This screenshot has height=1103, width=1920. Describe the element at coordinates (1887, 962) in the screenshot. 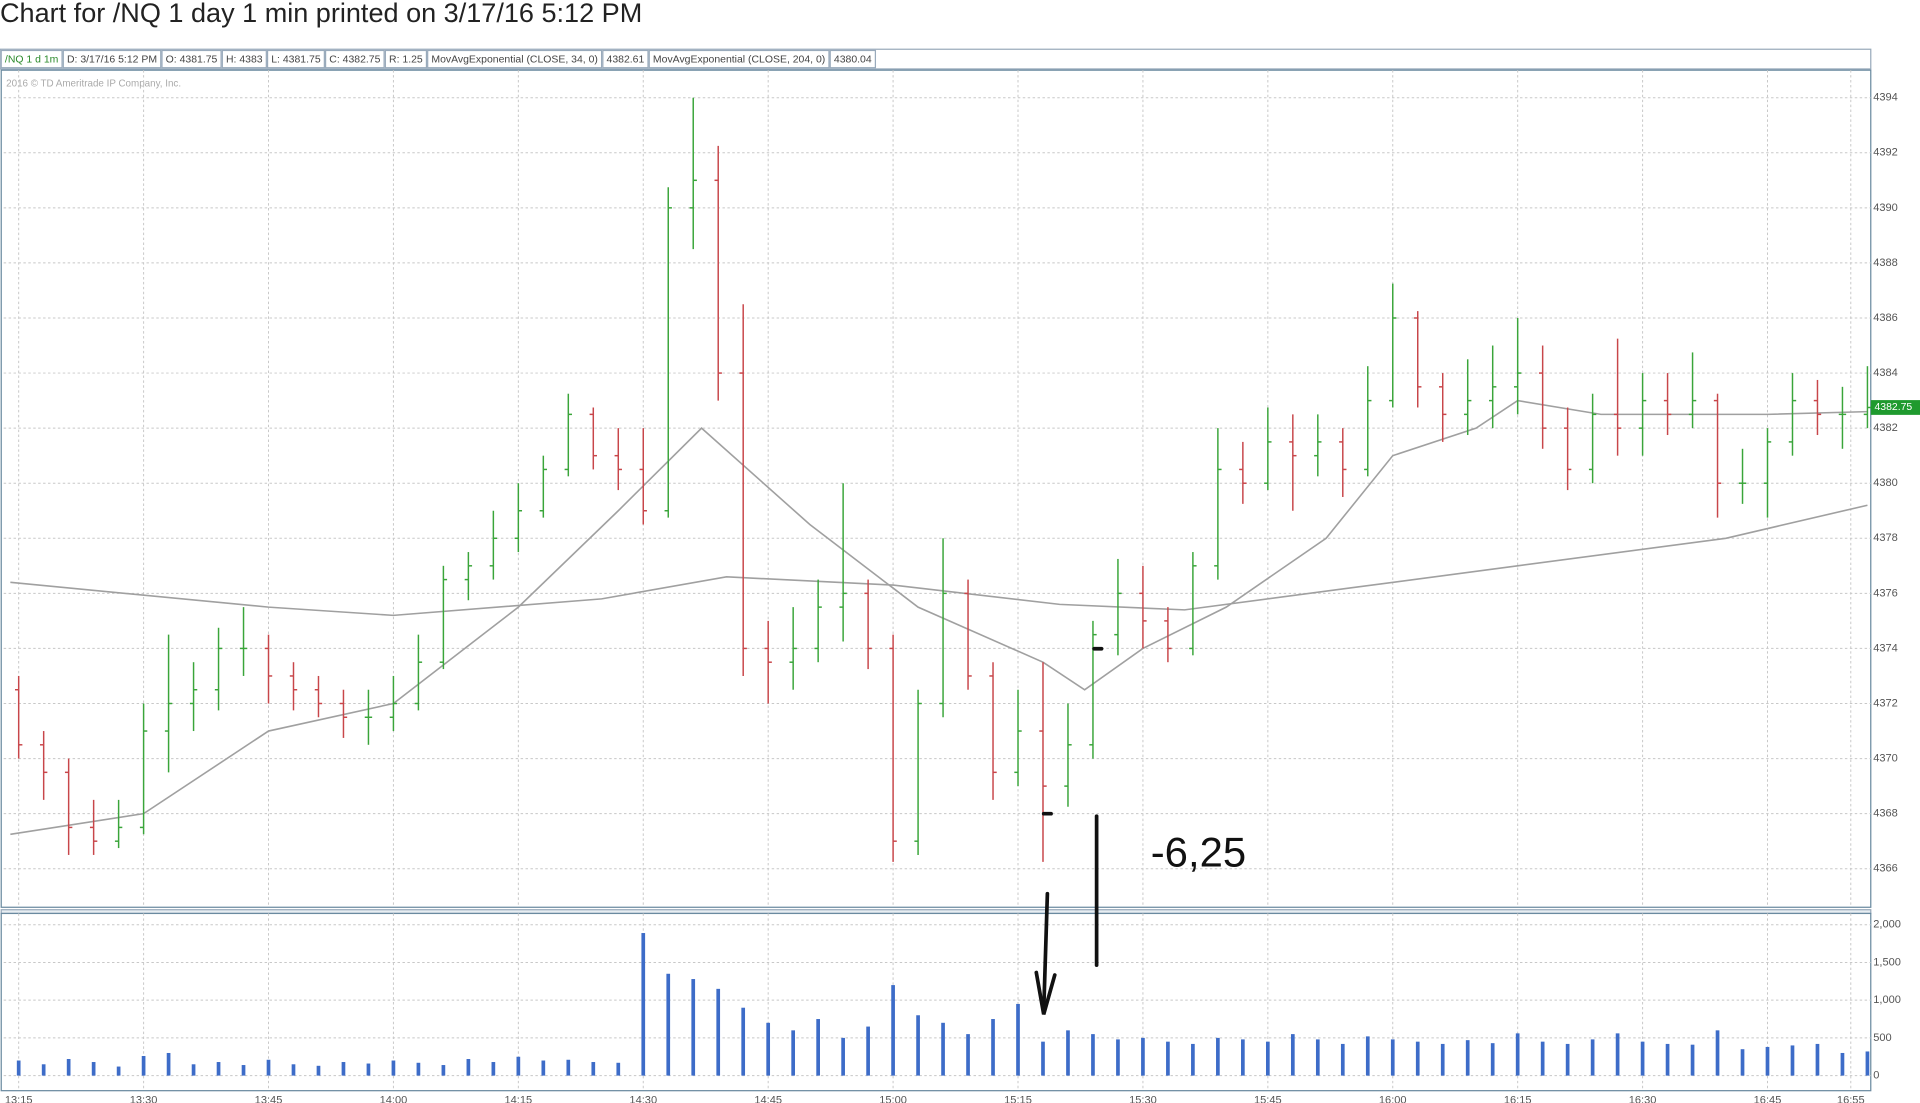

I see `y-tick-label: 1,500` at that location.